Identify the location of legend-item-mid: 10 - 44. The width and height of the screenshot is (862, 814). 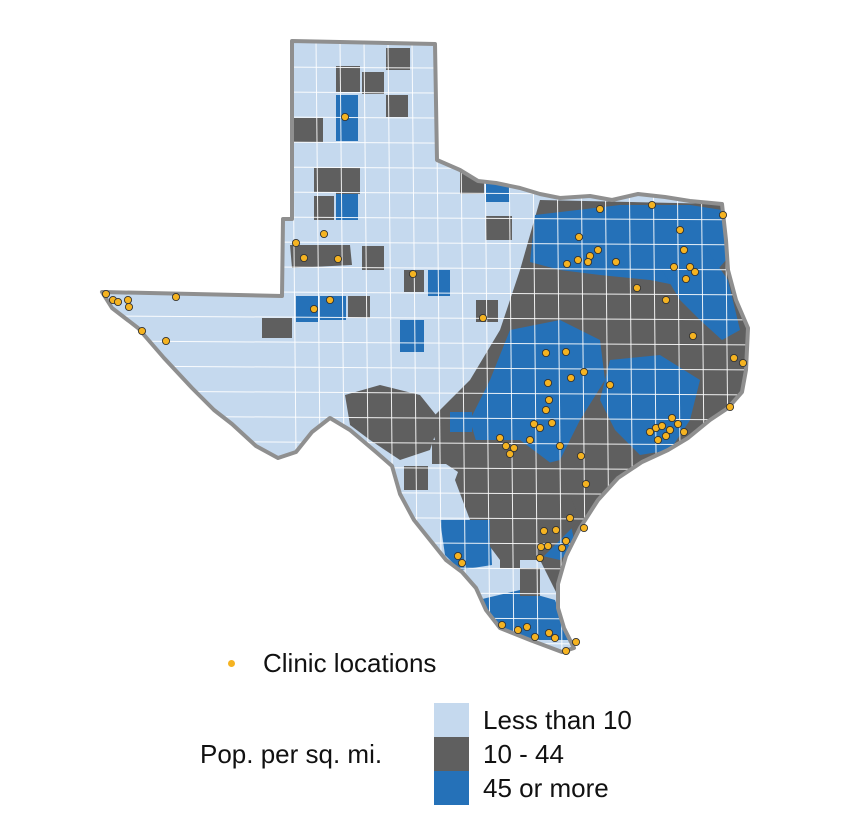
(499, 754).